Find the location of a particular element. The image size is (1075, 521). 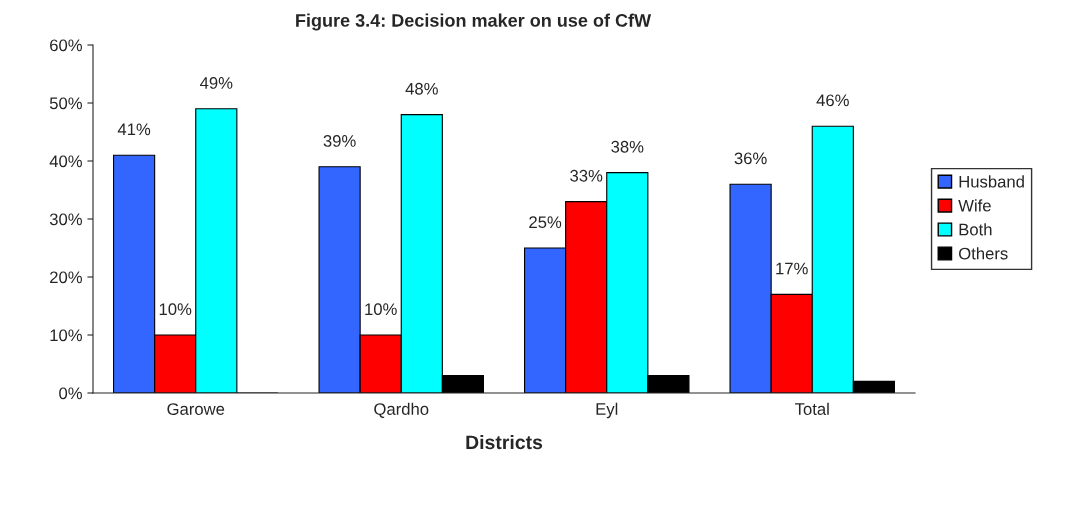

y-tick-label: 60% is located at coordinates (66, 45).